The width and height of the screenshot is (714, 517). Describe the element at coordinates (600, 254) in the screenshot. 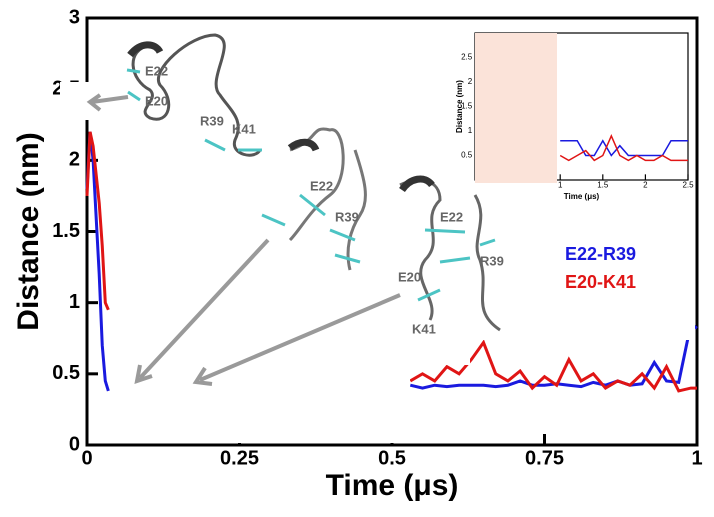

I see `legend-entry: E22-R39` at that location.